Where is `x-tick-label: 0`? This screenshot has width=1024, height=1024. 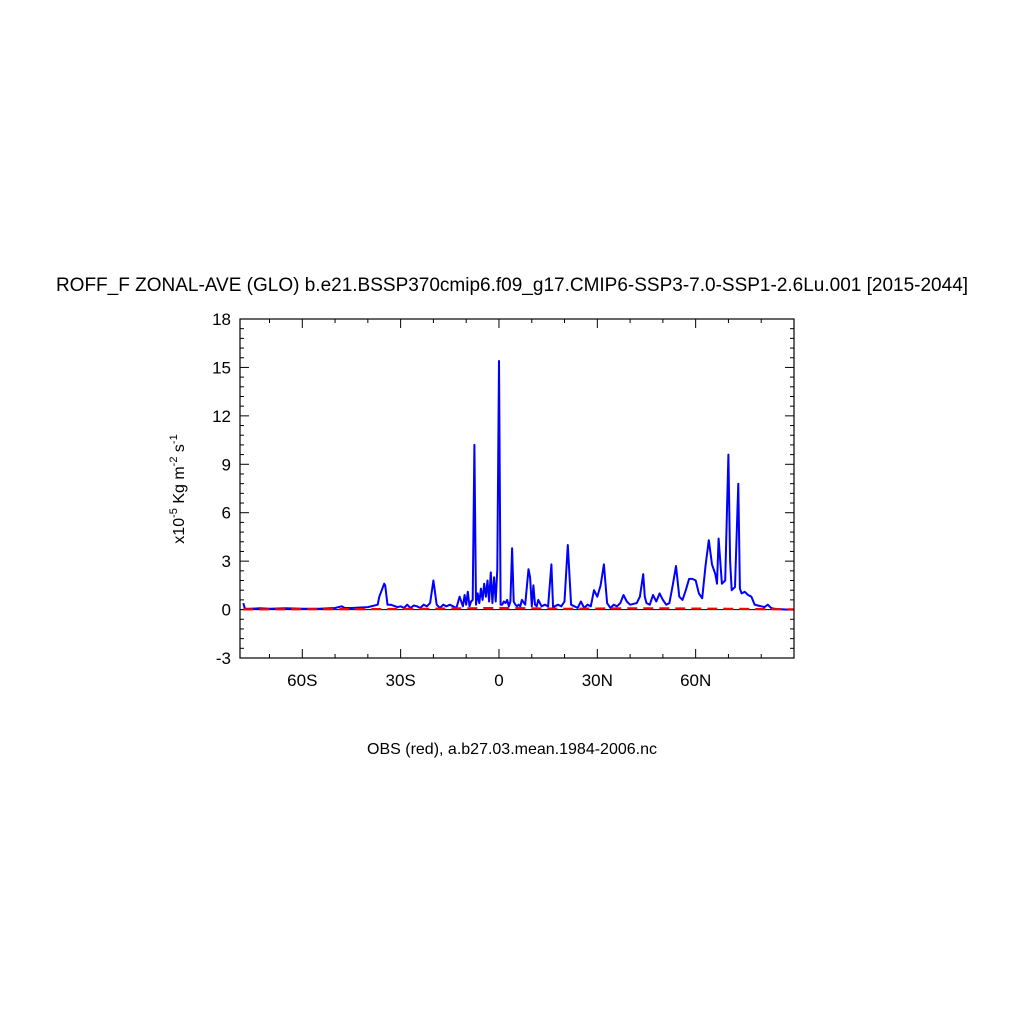 x-tick-label: 0 is located at coordinates (498, 680).